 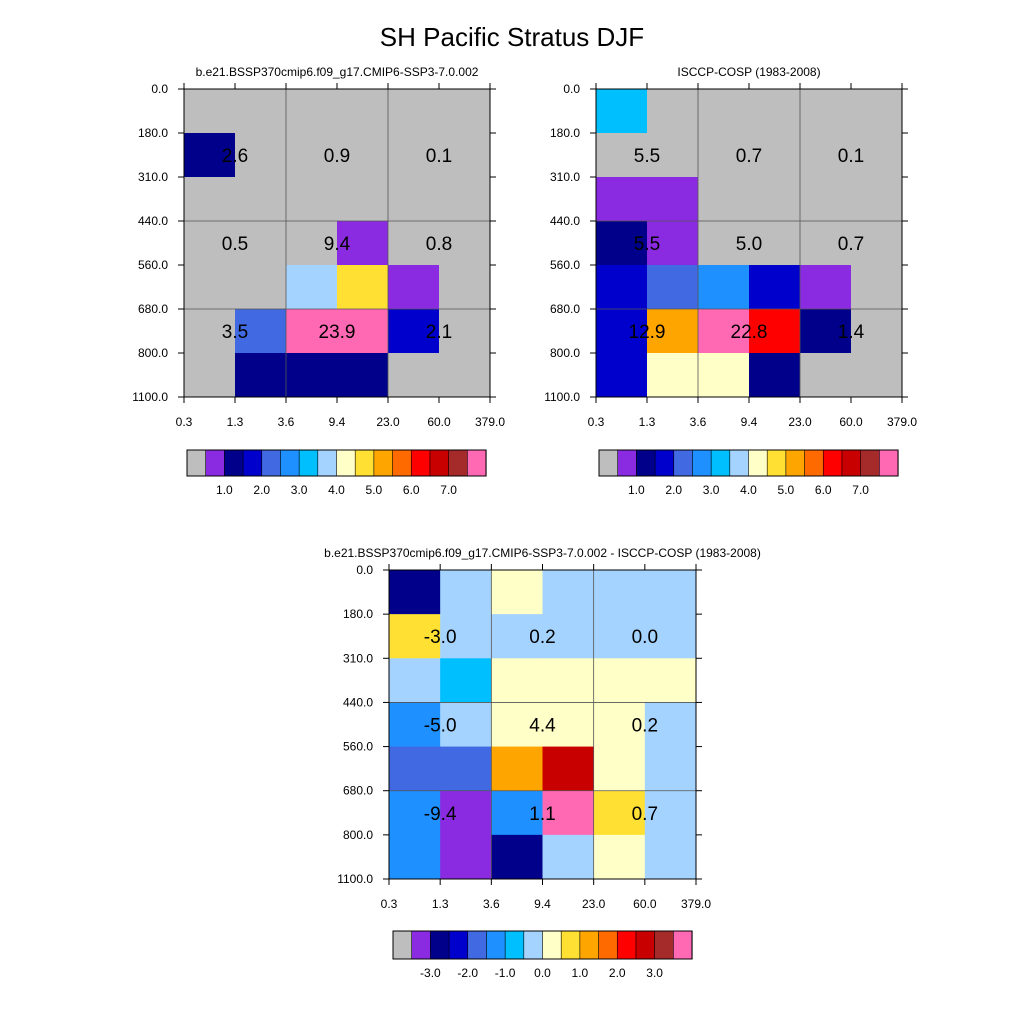 What do you see at coordinates (430, 973) in the screenshot?
I see `colorbar-label: -3.0` at bounding box center [430, 973].